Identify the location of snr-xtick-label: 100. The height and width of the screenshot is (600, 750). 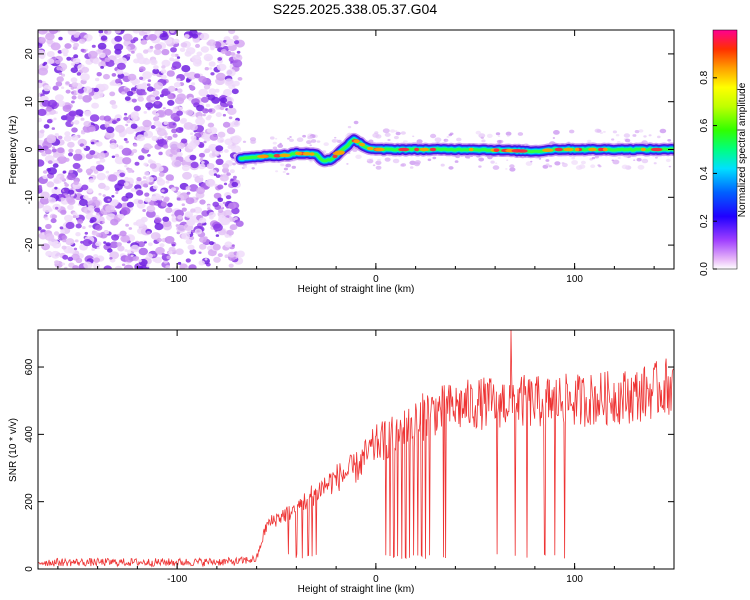
(574, 579).